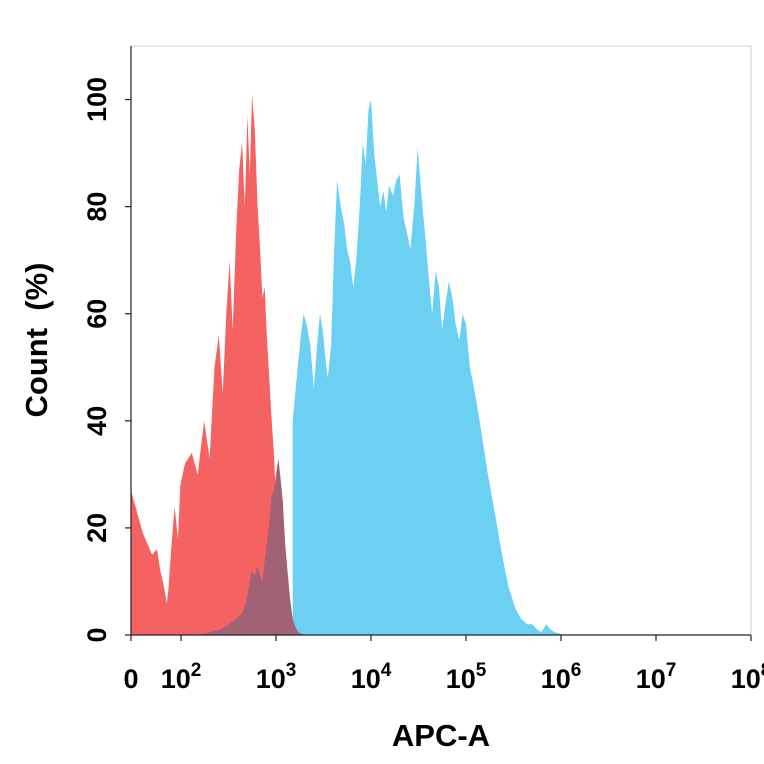  I want to click on x-axis-title: APC-A, so click(441, 735).